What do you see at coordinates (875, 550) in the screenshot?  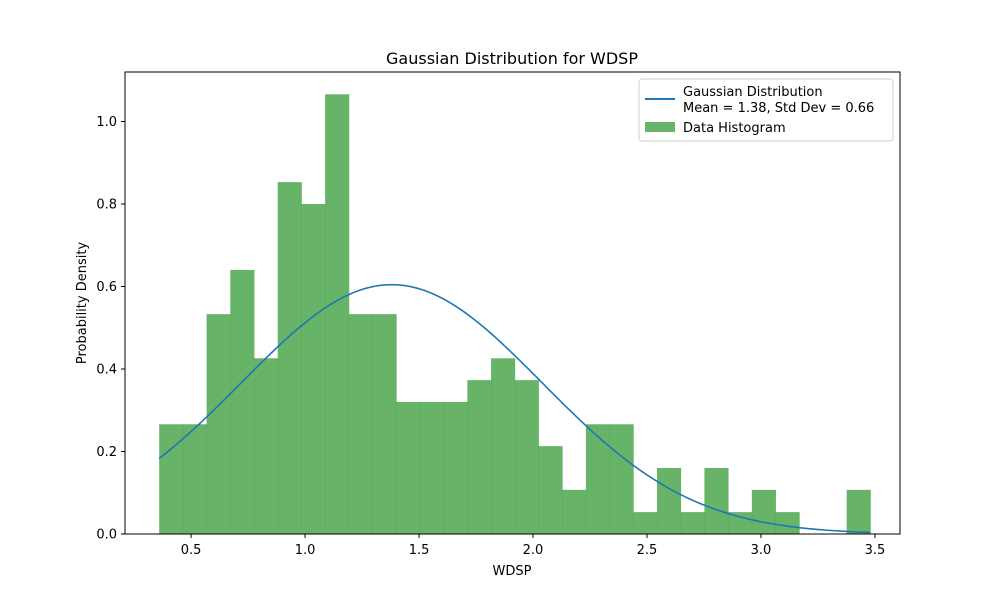 I see `x-tick-label: 3.5` at bounding box center [875, 550].